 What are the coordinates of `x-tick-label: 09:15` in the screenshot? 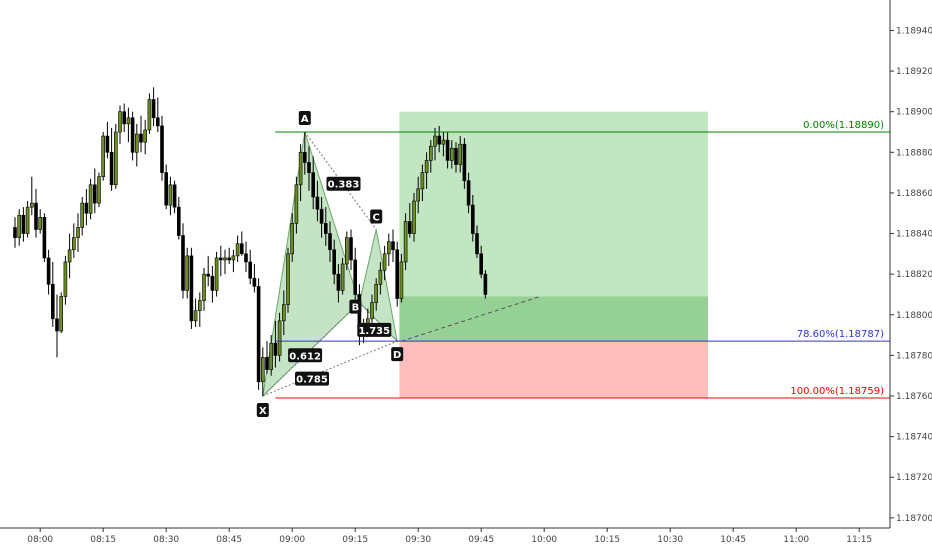 It's located at (355, 540).